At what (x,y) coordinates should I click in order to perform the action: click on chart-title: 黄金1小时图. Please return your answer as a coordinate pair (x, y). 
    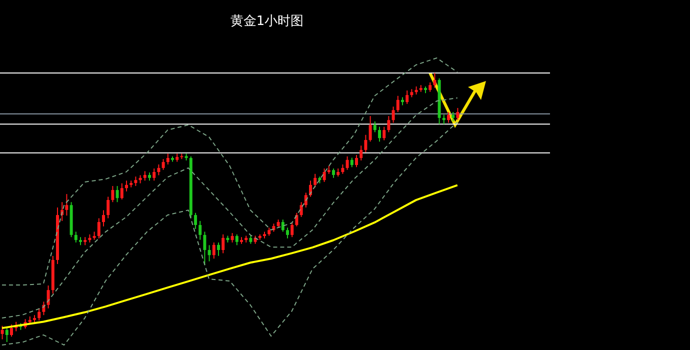
    Looking at the image, I should click on (267, 21).